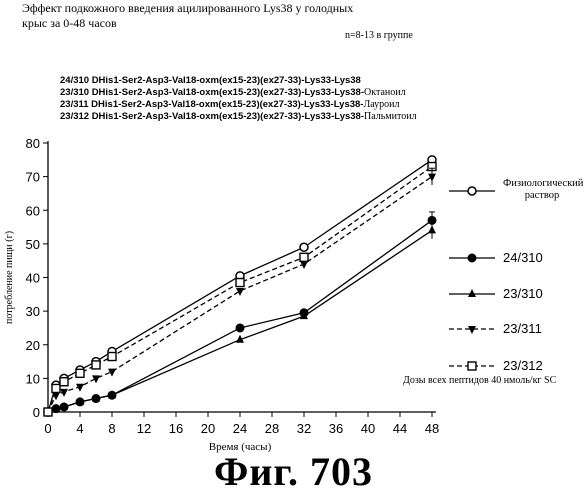 This screenshot has width=587, height=500. I want to click on dose-note: Дозы всех пептидов 40 нмоль/кг SC, so click(479, 380).